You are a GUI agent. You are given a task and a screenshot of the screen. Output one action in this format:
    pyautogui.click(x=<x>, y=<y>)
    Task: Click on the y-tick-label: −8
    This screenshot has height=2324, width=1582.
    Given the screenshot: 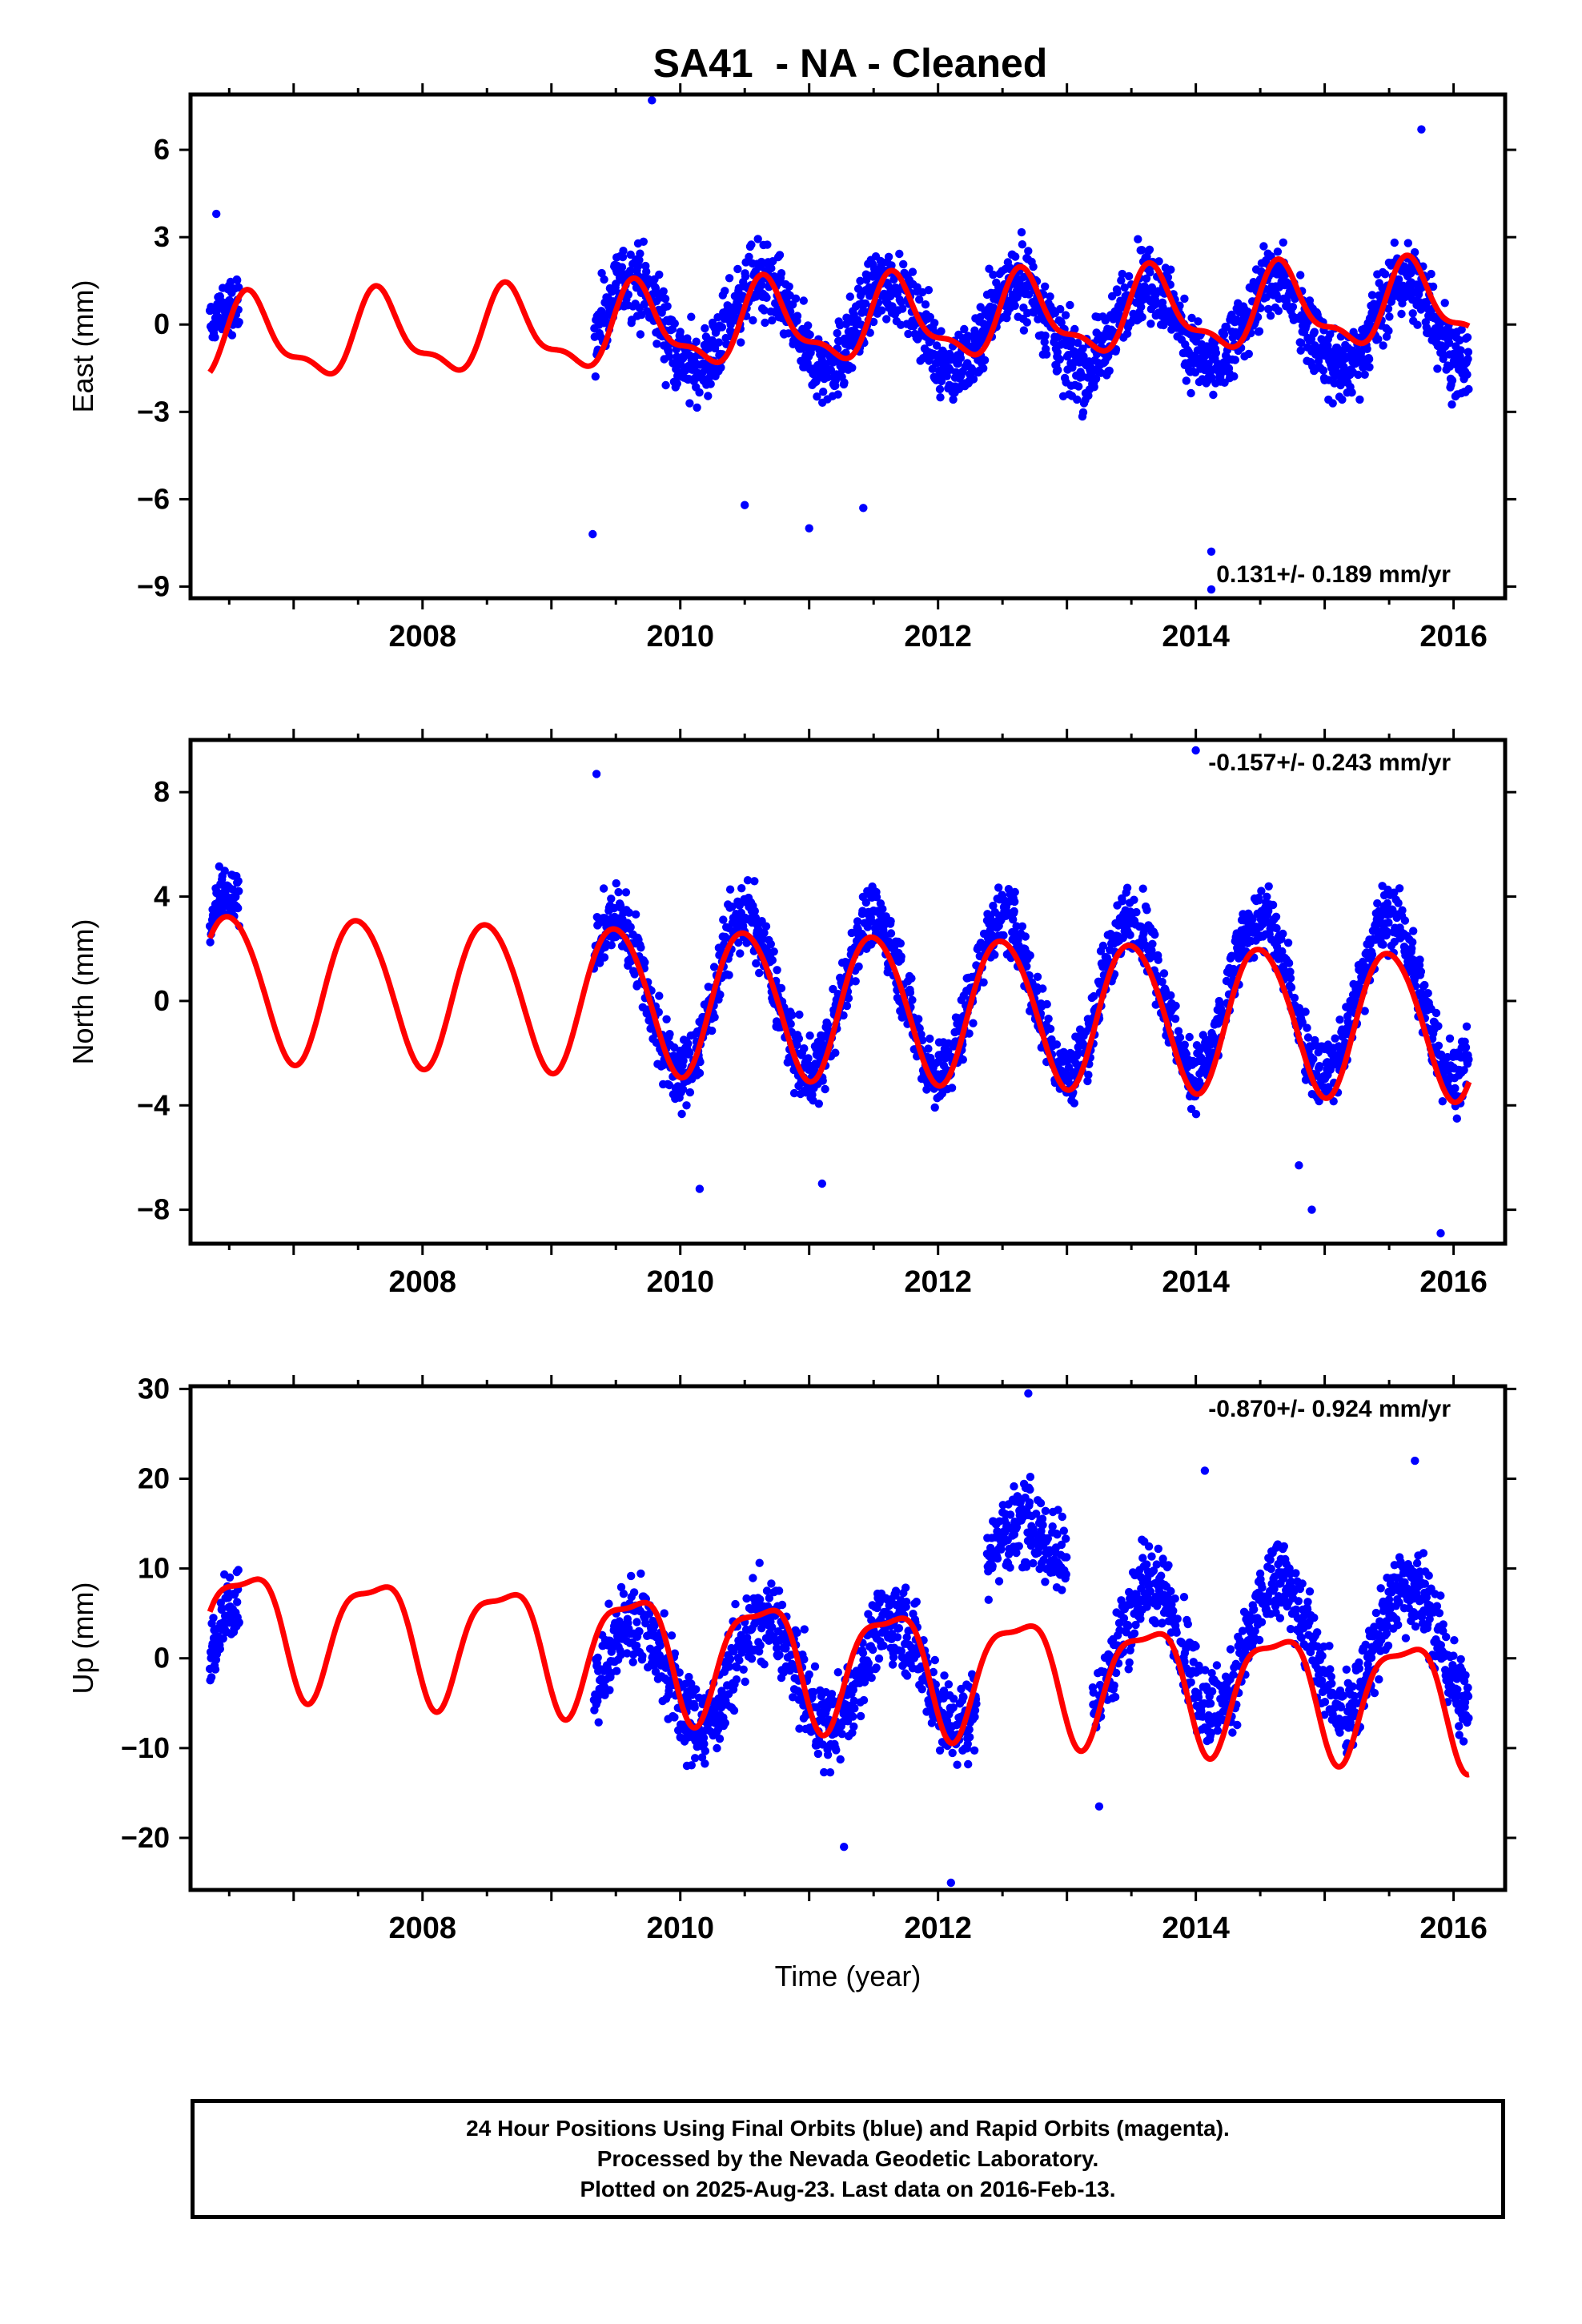 What is the action you would take?
    pyautogui.click(x=154, y=1209)
    